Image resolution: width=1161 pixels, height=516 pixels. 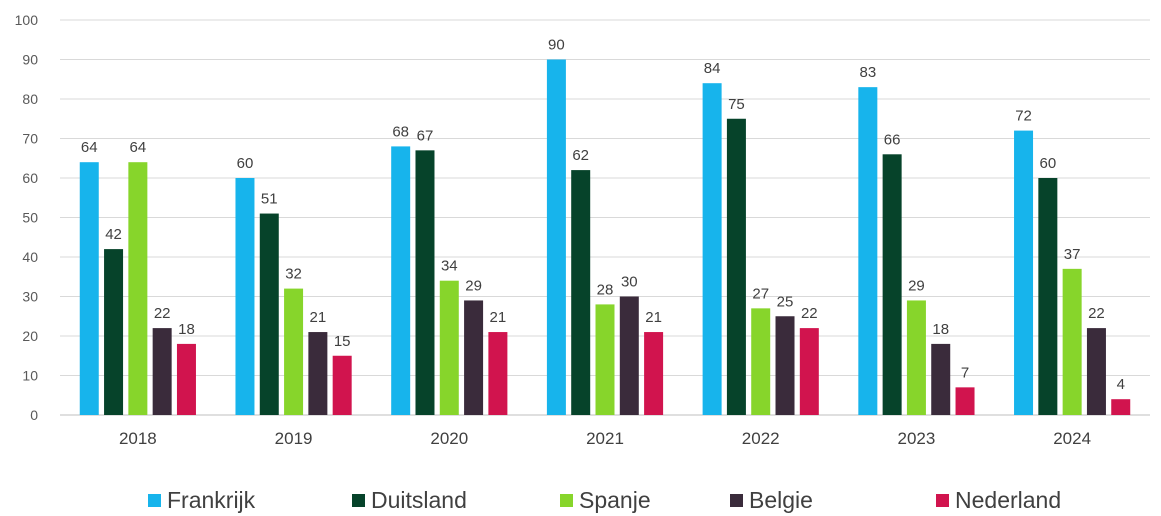 What do you see at coordinates (449, 438) in the screenshot?
I see `x-tick-label: 2020` at bounding box center [449, 438].